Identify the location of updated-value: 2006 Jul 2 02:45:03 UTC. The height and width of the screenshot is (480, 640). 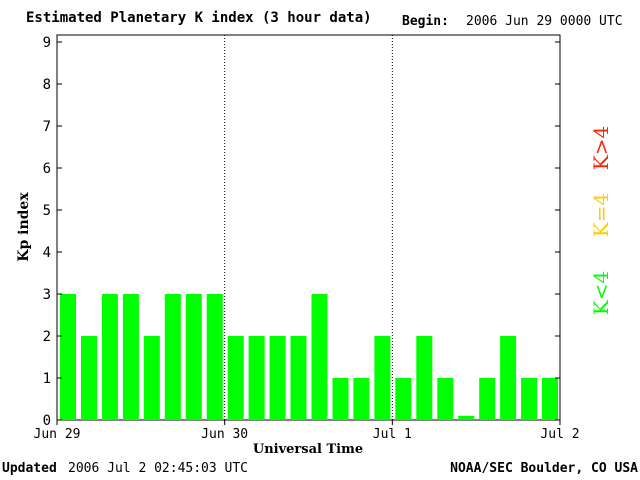
(158, 468).